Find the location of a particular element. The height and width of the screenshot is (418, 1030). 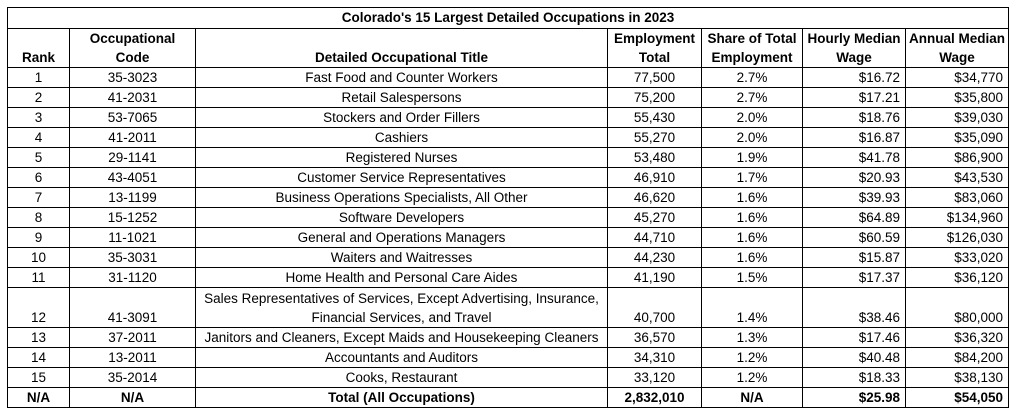

code-cell: 11-1021 is located at coordinates (132, 237).